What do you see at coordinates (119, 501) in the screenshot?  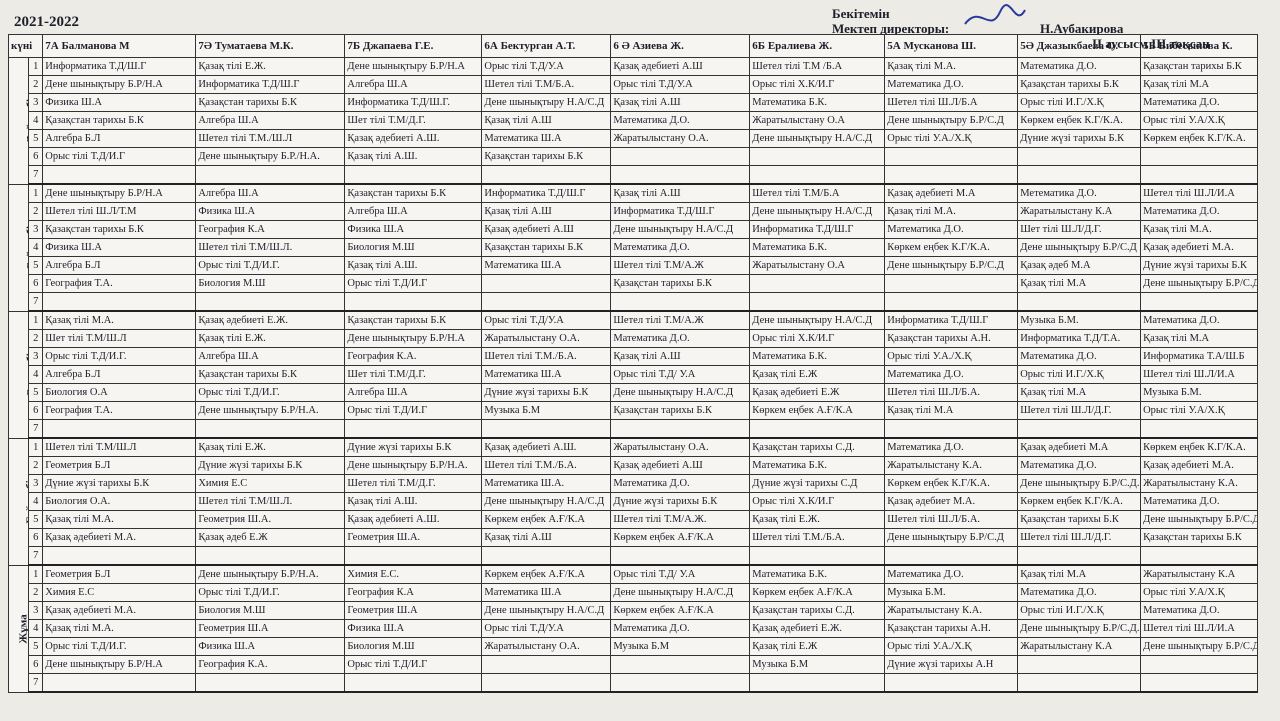 I see `lesson-cell: Биология О.А.` at bounding box center [119, 501].